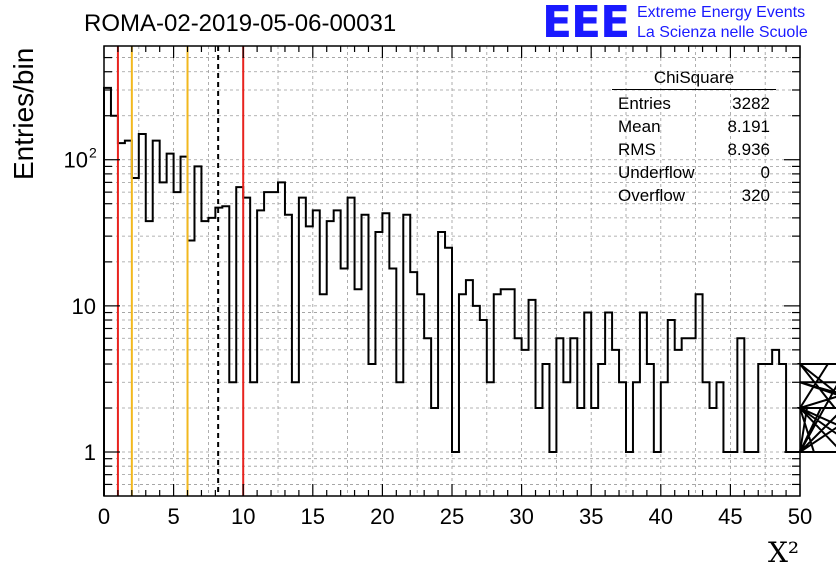  Describe the element at coordinates (639, 126) in the screenshot. I see `stats-label: Mean` at that location.